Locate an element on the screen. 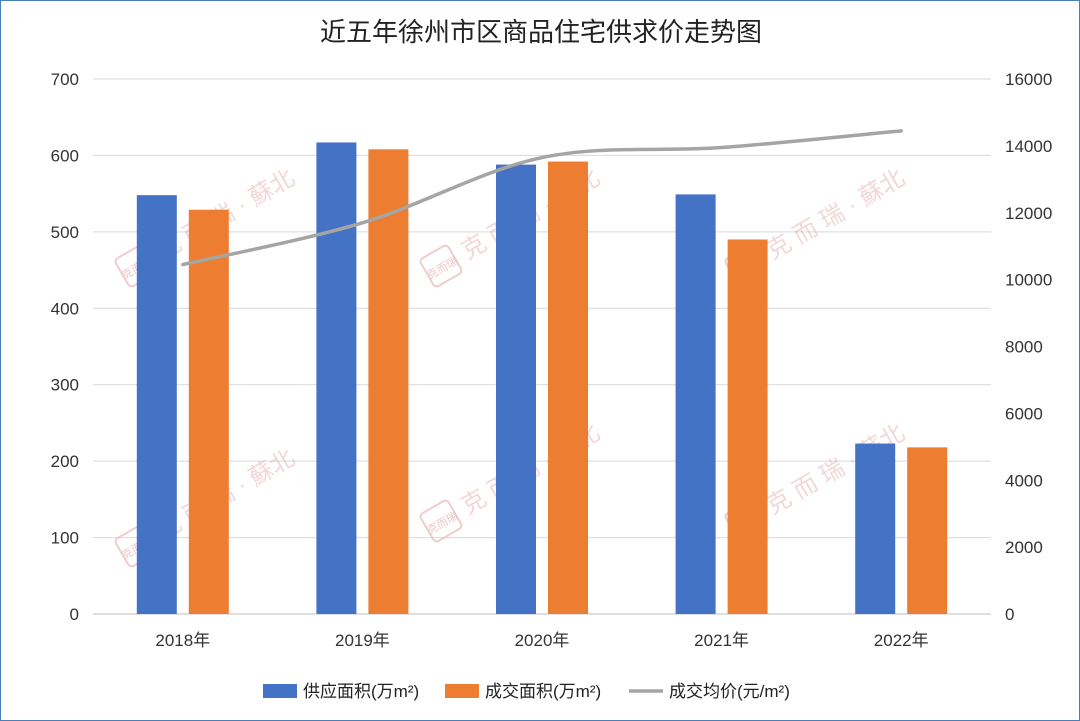  legend-label: 成交面积(万m²) is located at coordinates (543, 691).